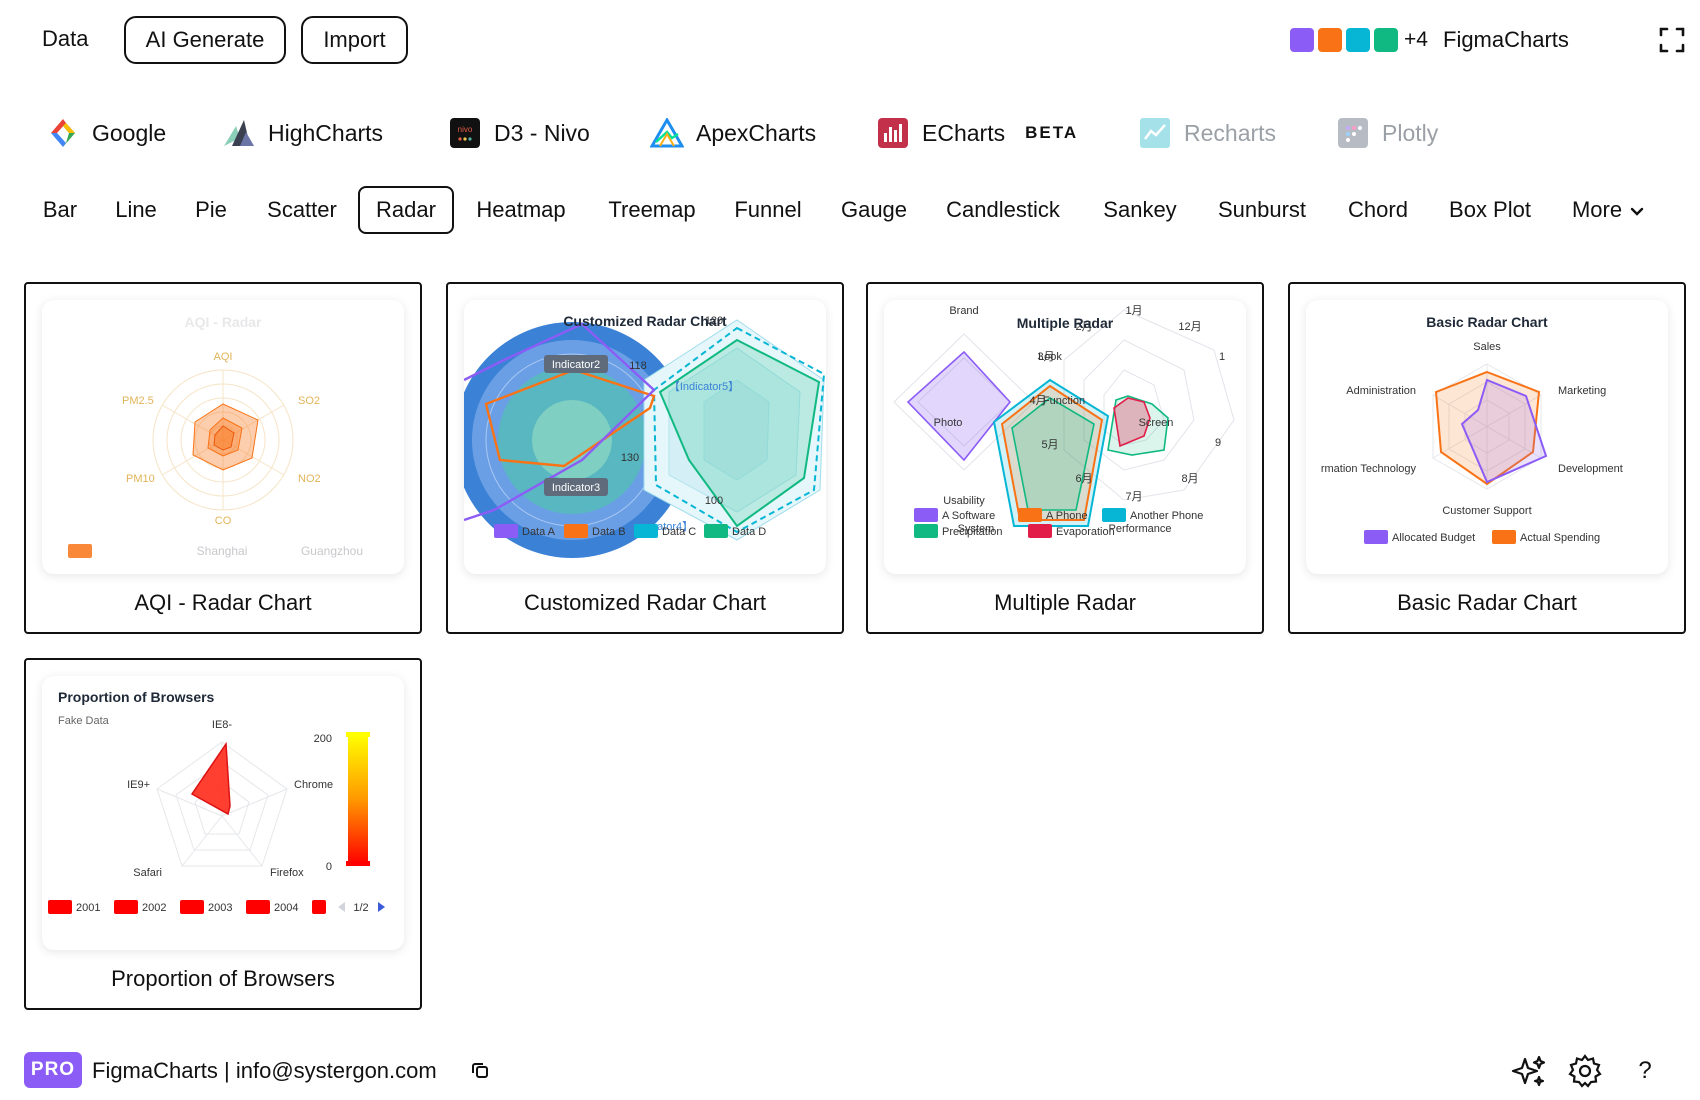 Image resolution: width=1700 pixels, height=1100 pixels. I want to click on legend-item: Guangzhou, so click(332, 551).